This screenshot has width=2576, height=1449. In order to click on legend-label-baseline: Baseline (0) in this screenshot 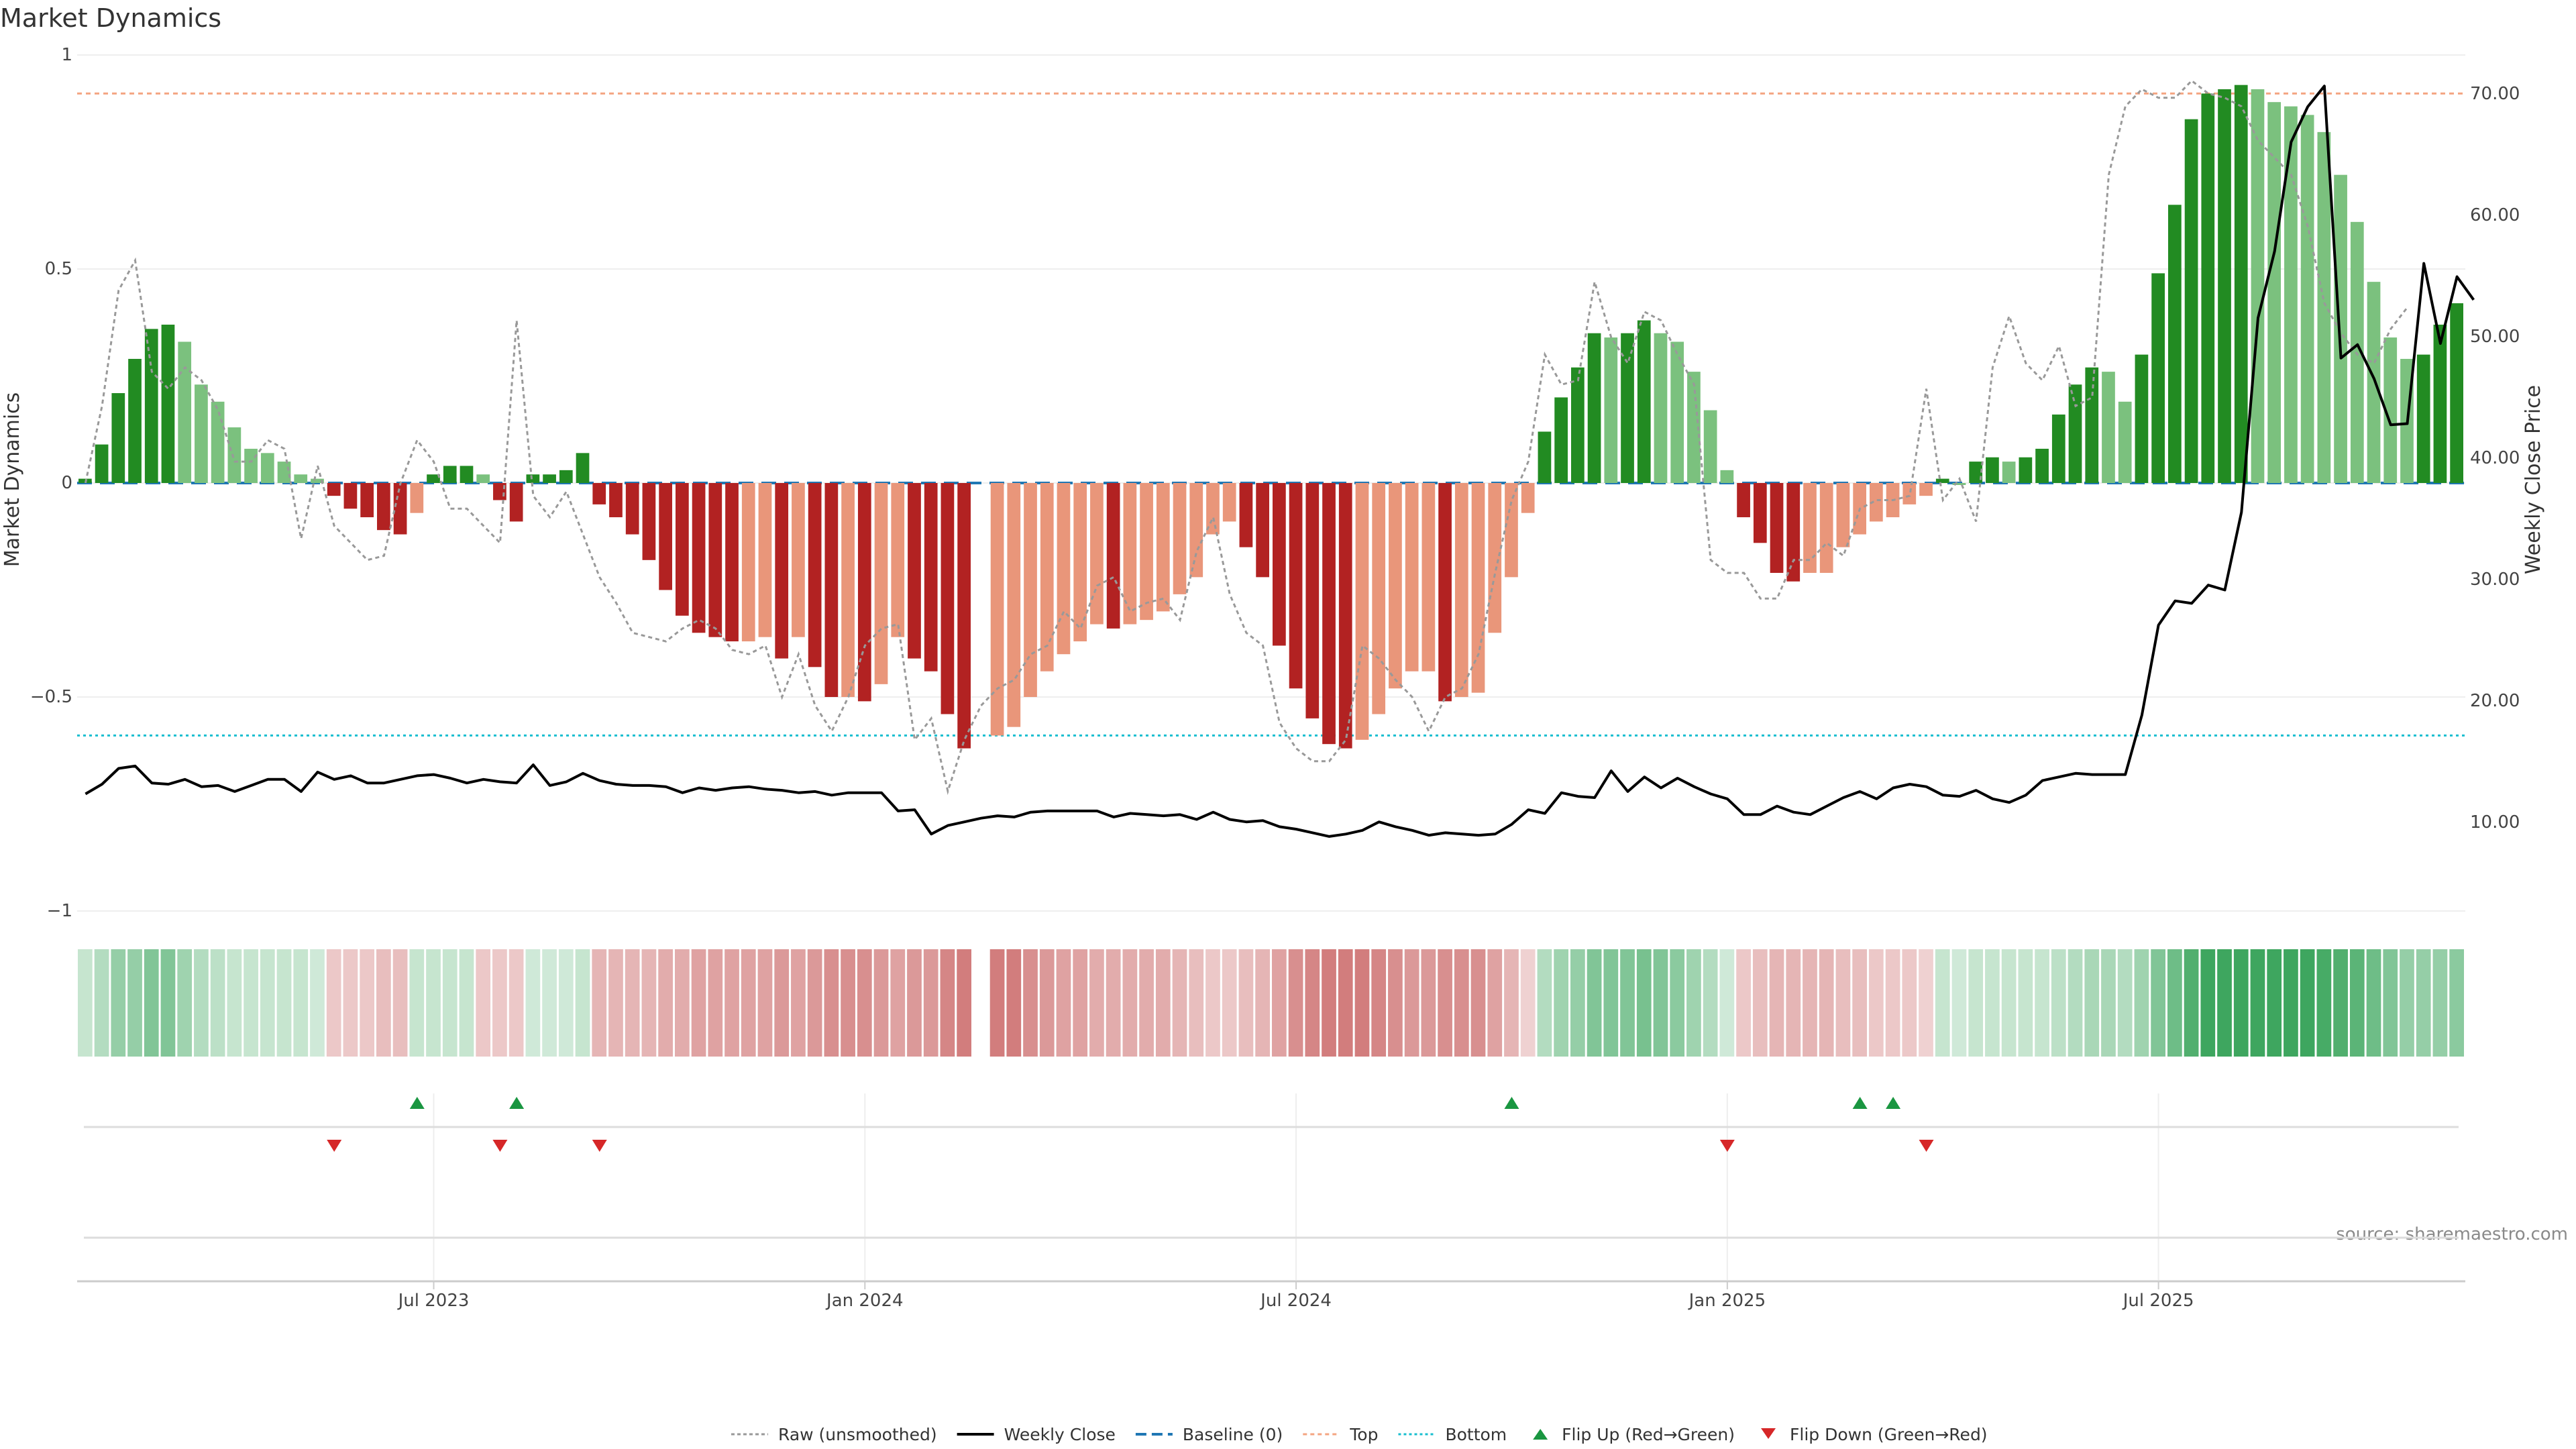, I will do `click(1233, 1434)`.